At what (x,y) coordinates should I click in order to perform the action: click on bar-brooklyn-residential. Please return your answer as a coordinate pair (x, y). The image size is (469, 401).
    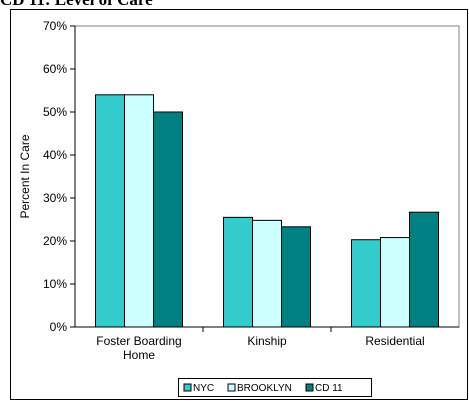
    Looking at the image, I should click on (395, 282).